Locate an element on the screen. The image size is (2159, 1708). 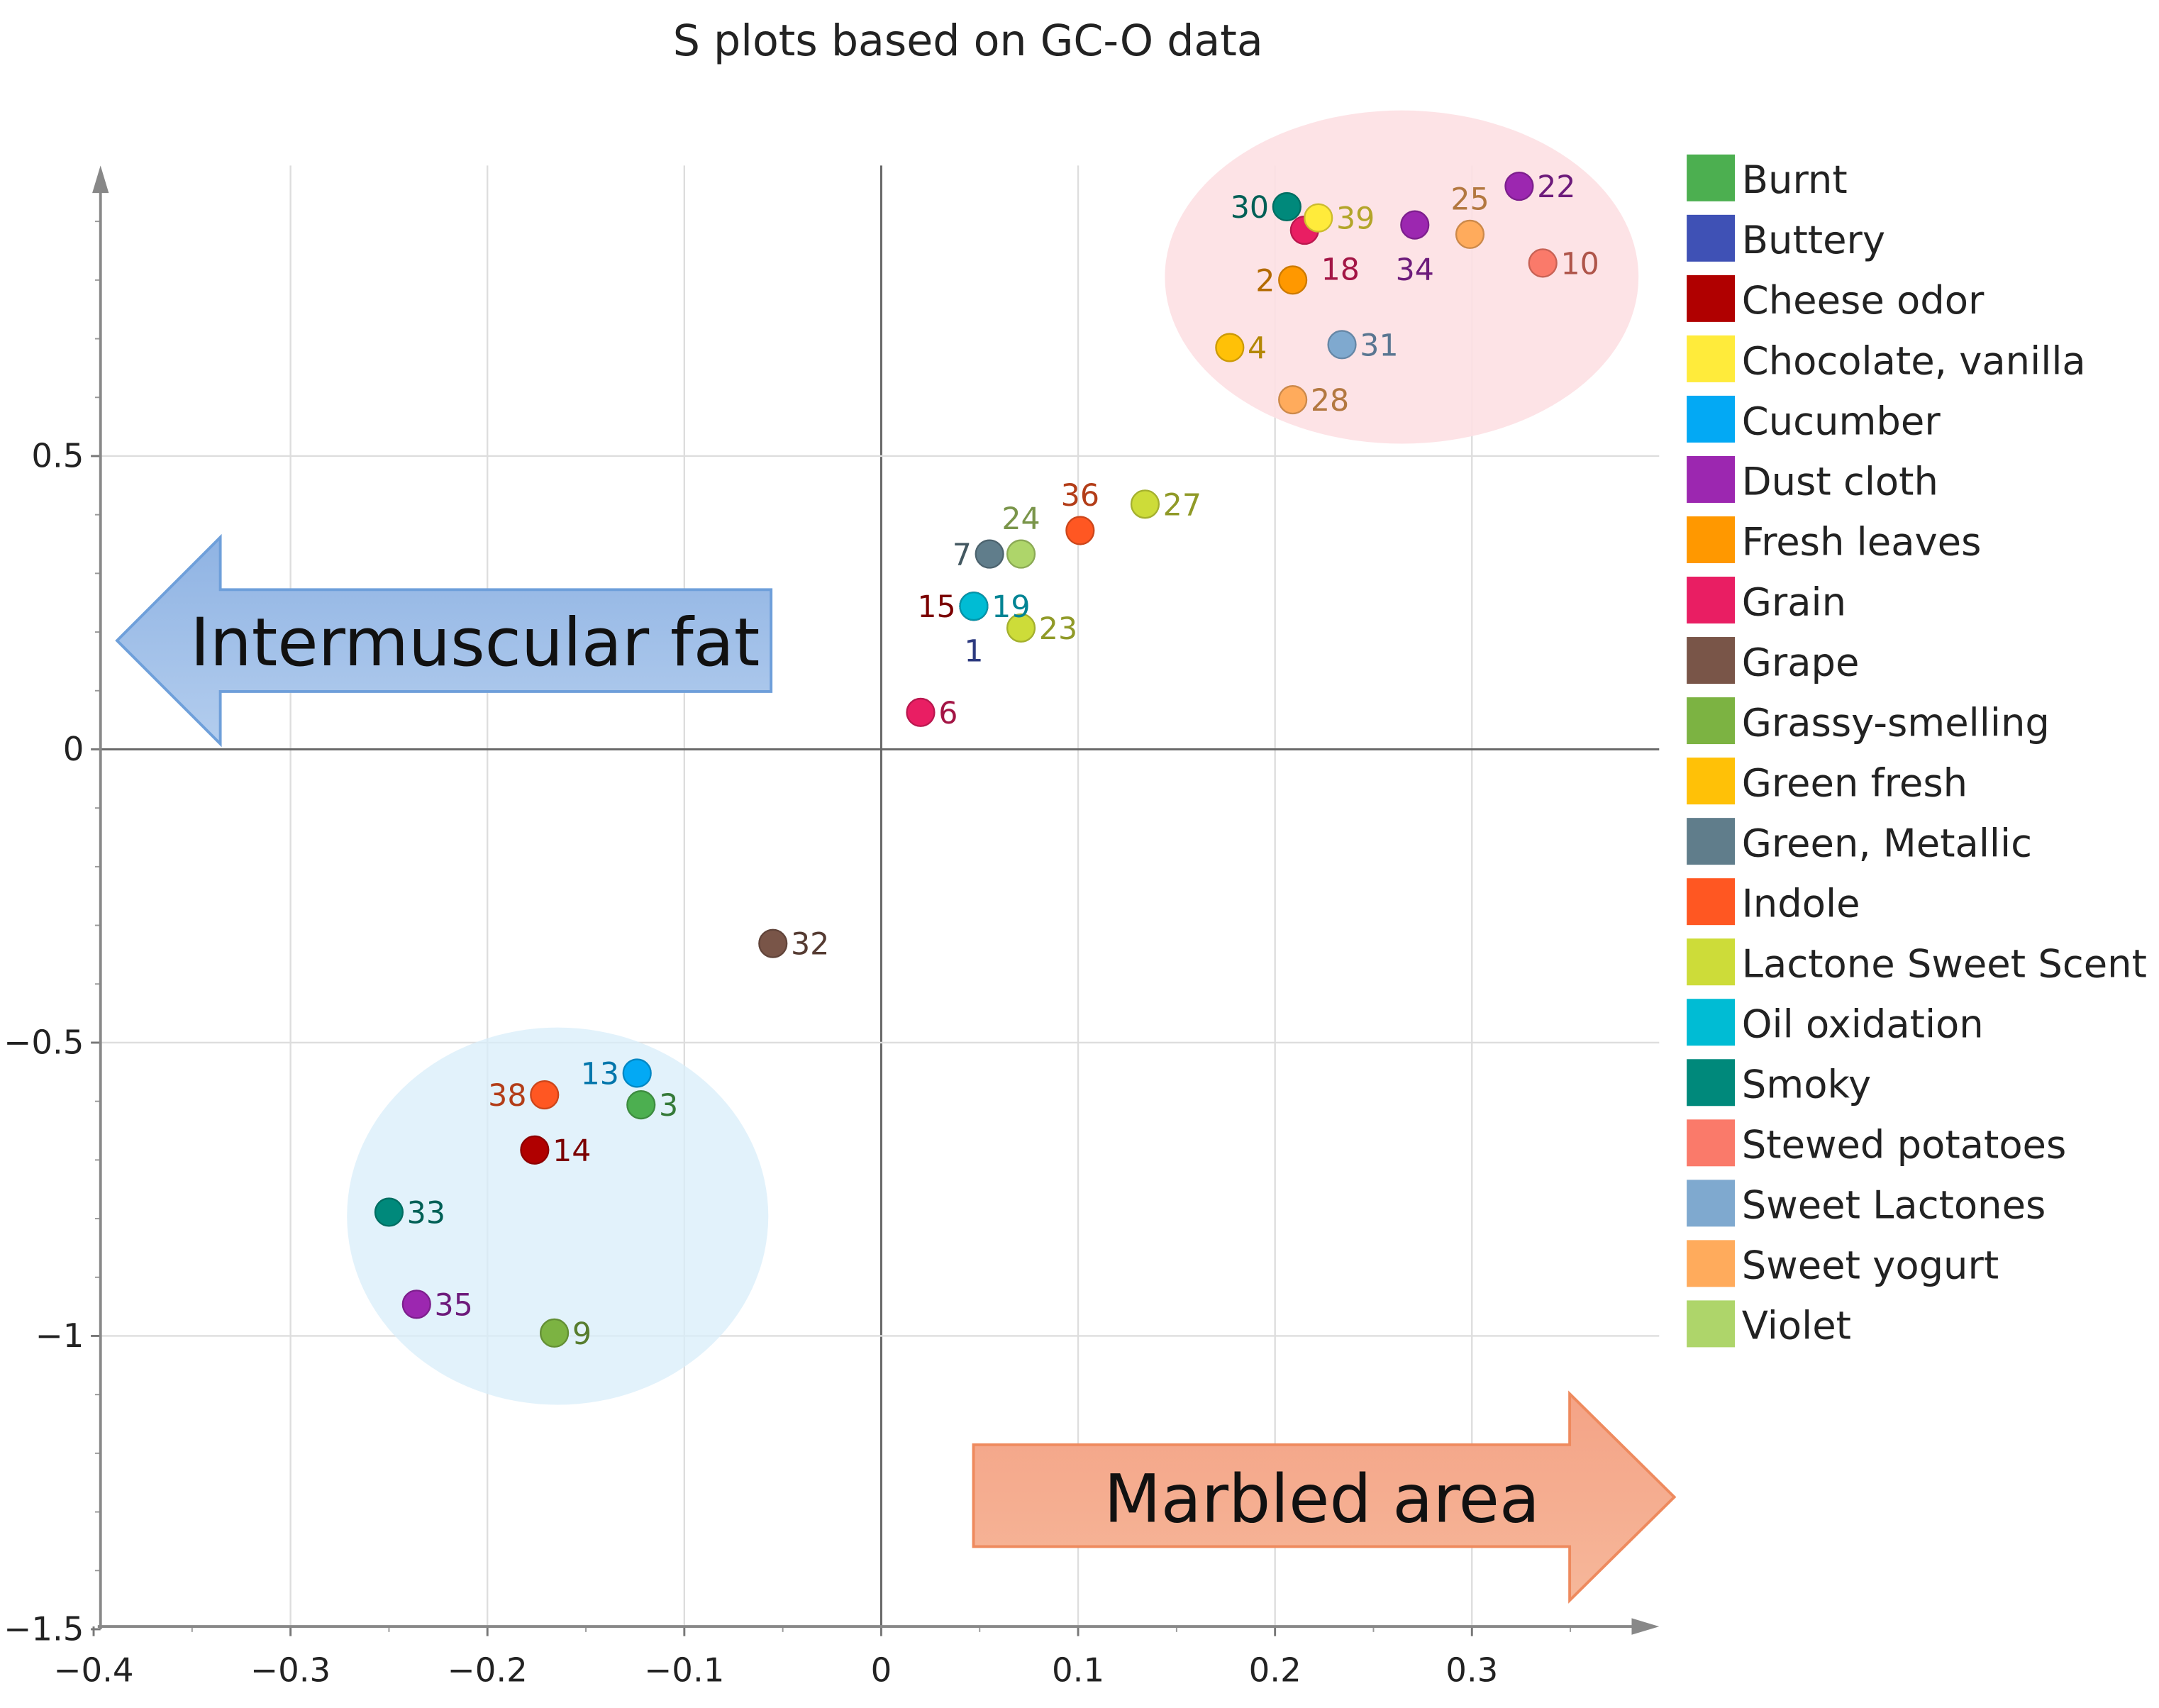
data-point-label: 28 is located at coordinates (1330, 401).